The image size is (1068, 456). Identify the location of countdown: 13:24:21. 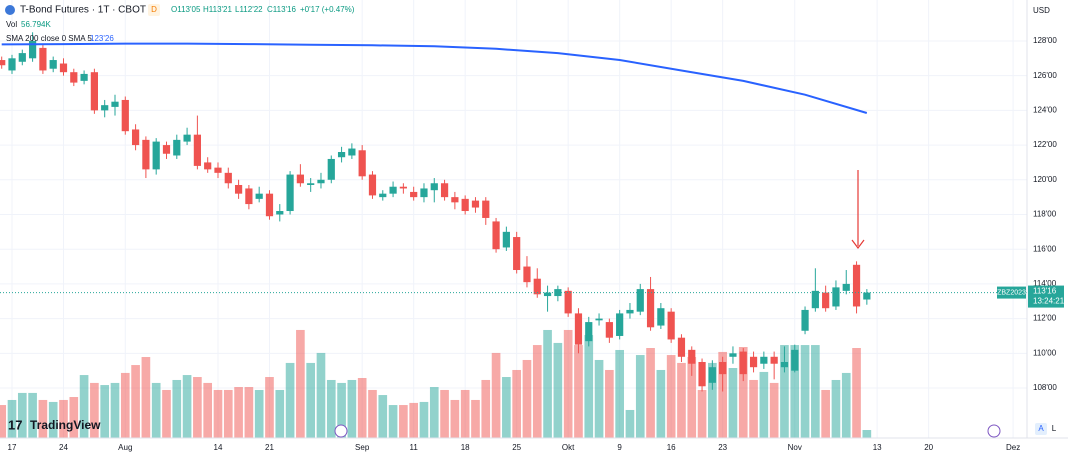
(1049, 301).